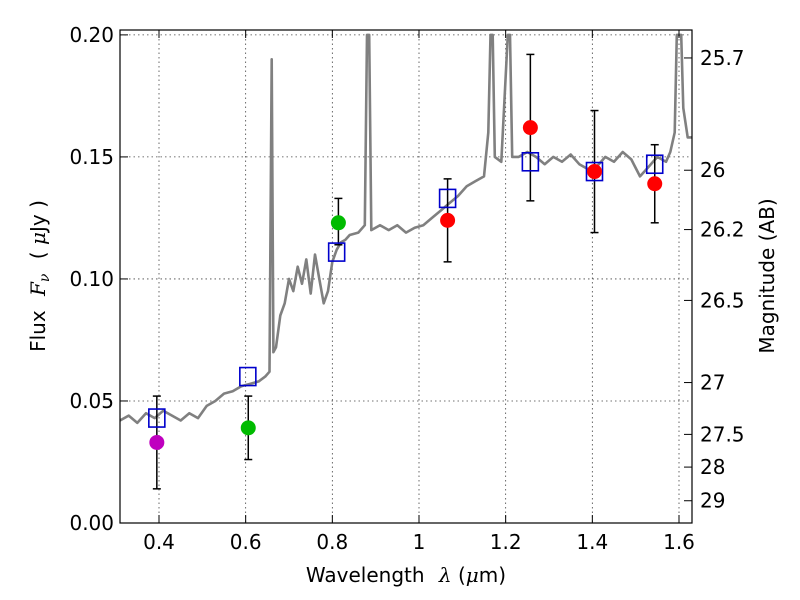 This screenshot has height=600, width=800. I want to click on y-axis-label-right: Magnitude (AB), so click(767, 275).